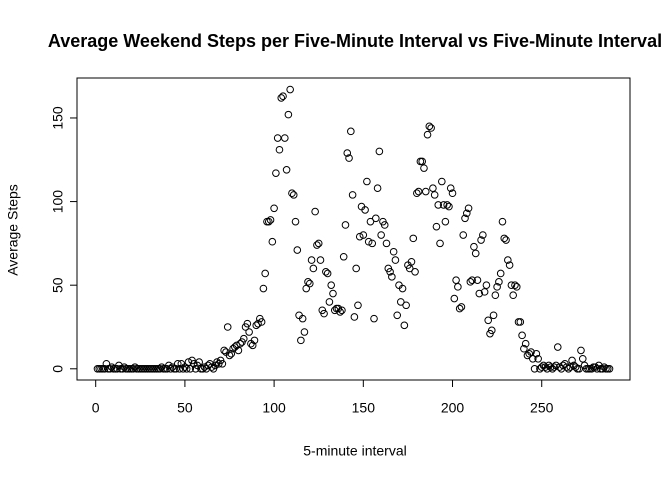 Image resolution: width=672 pixels, height=480 pixels. I want to click on x-tick-label: 100, so click(274, 408).